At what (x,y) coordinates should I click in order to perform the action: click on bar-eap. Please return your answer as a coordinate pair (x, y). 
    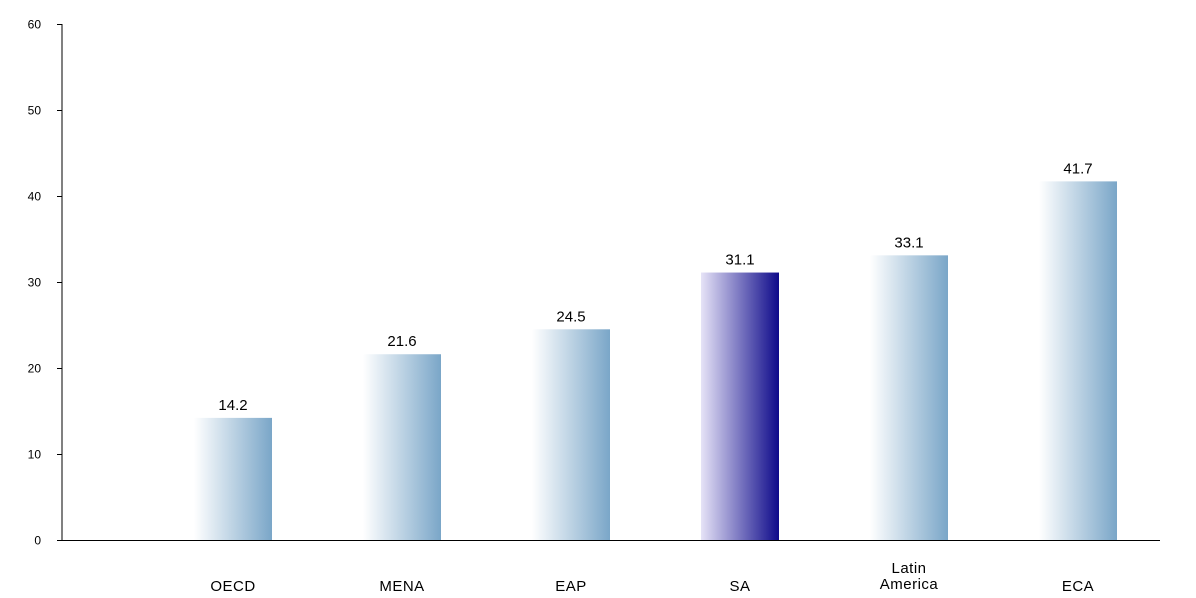
    Looking at the image, I should click on (571, 434).